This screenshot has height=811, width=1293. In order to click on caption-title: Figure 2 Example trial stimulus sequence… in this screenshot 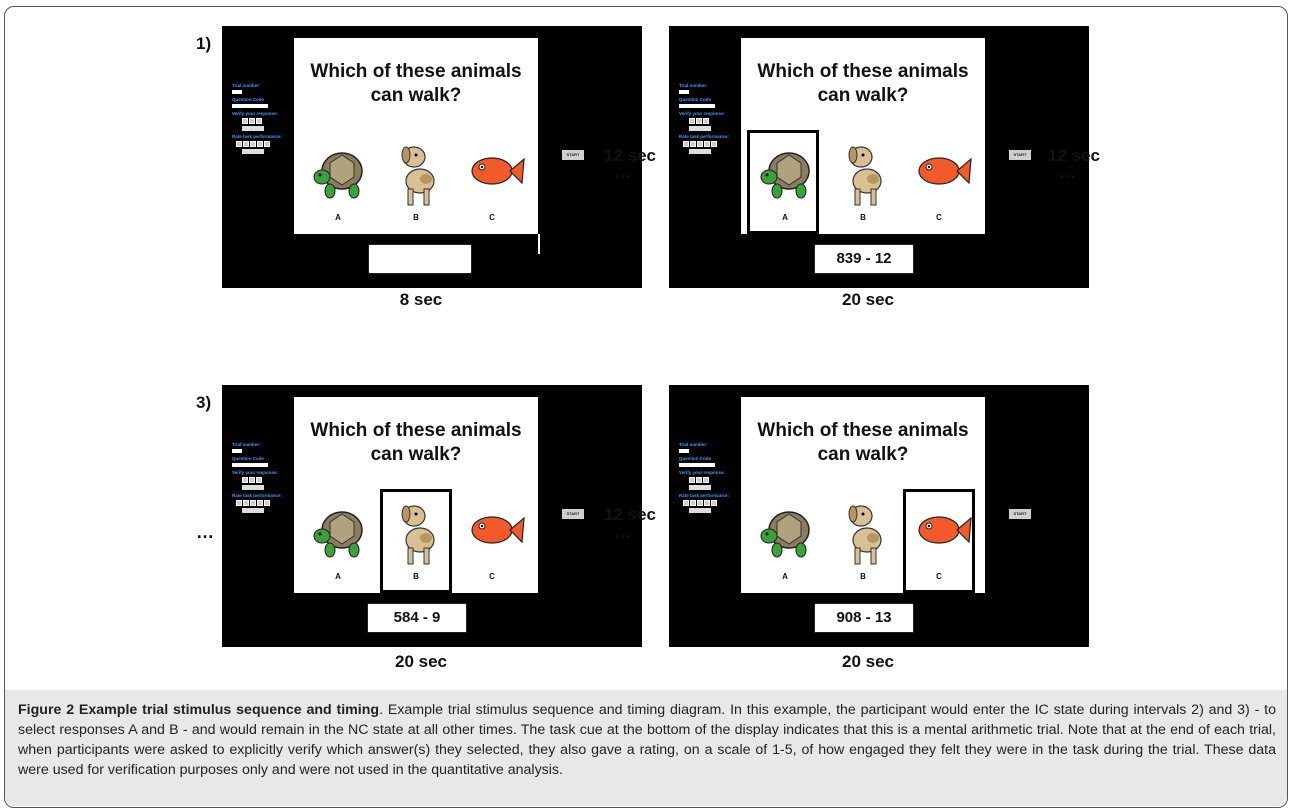, I will do `click(199, 710)`.